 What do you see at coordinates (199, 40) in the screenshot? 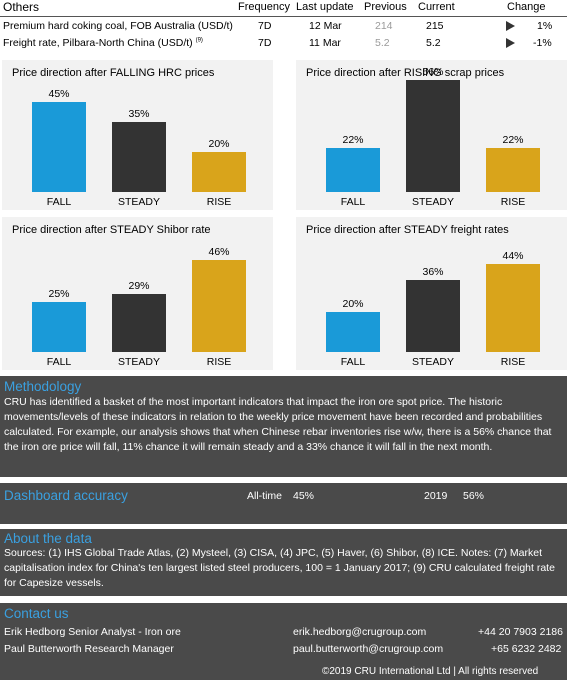
I see `row-footnote: (9)` at bounding box center [199, 40].